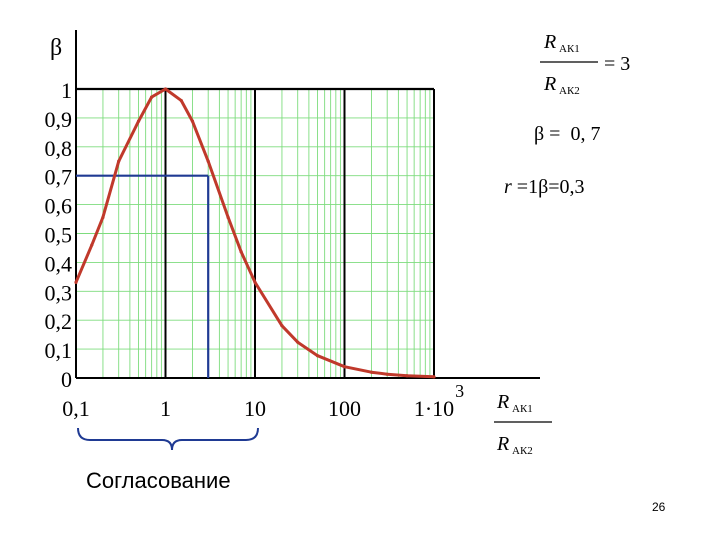 The image size is (720, 540). Describe the element at coordinates (59, 177) in the screenshot. I see `y-tick-label: 0,7` at that location.